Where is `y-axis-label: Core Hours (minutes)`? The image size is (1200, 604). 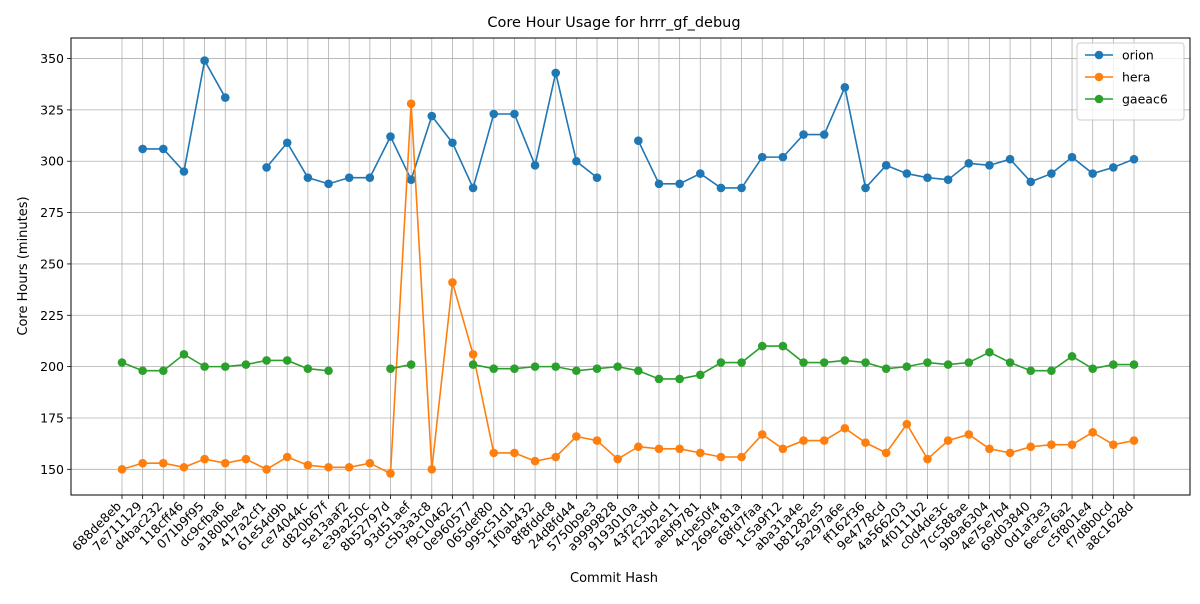
y-axis-label: Core Hours (minutes) is located at coordinates (23, 265).